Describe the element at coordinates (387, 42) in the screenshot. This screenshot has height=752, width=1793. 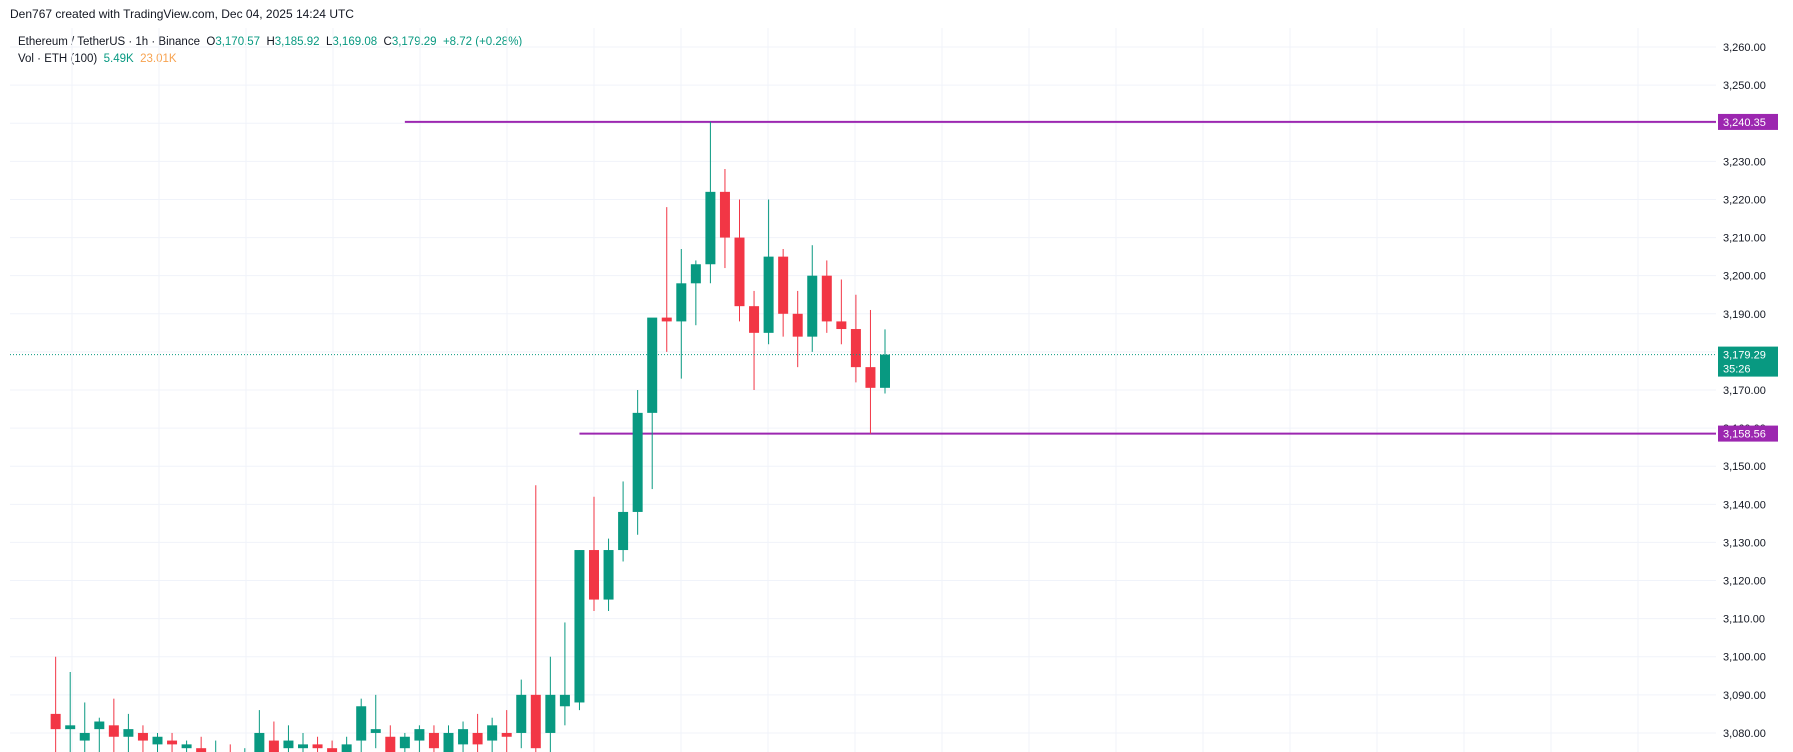
I see `close-label: C` at that location.